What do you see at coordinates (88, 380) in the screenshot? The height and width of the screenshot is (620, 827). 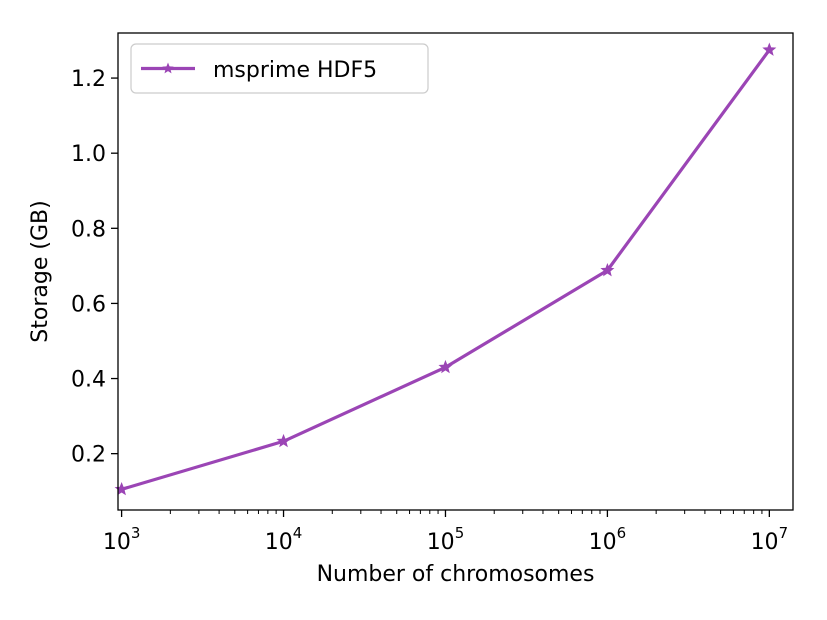 I see `y-tick-label: 0.4` at bounding box center [88, 380].